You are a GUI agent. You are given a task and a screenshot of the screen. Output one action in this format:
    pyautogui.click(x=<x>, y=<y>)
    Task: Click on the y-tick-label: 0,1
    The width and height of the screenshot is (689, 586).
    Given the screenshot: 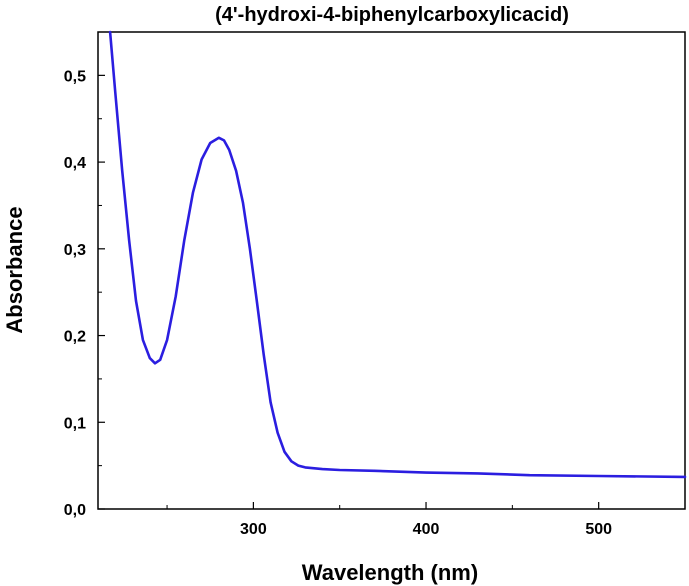 What is the action you would take?
    pyautogui.click(x=75, y=423)
    